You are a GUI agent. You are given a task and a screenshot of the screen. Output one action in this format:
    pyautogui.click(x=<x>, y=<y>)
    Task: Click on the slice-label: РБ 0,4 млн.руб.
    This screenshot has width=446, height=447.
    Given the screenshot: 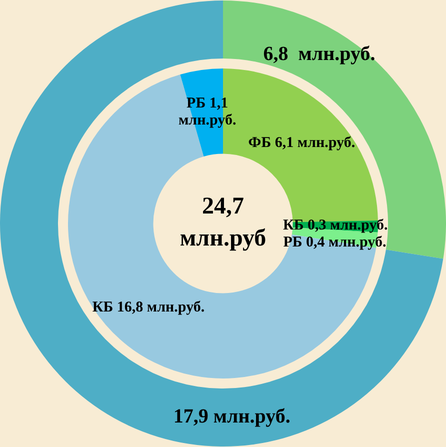 What is the action you would take?
    pyautogui.click(x=334, y=242)
    